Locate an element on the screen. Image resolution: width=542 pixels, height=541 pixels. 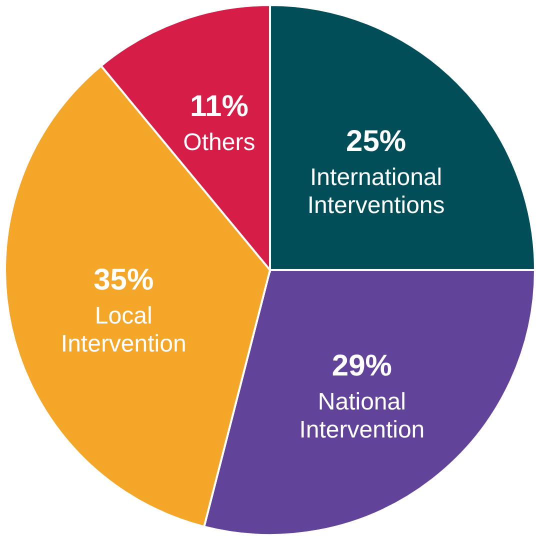
slice-label: Others is located at coordinates (219, 142).